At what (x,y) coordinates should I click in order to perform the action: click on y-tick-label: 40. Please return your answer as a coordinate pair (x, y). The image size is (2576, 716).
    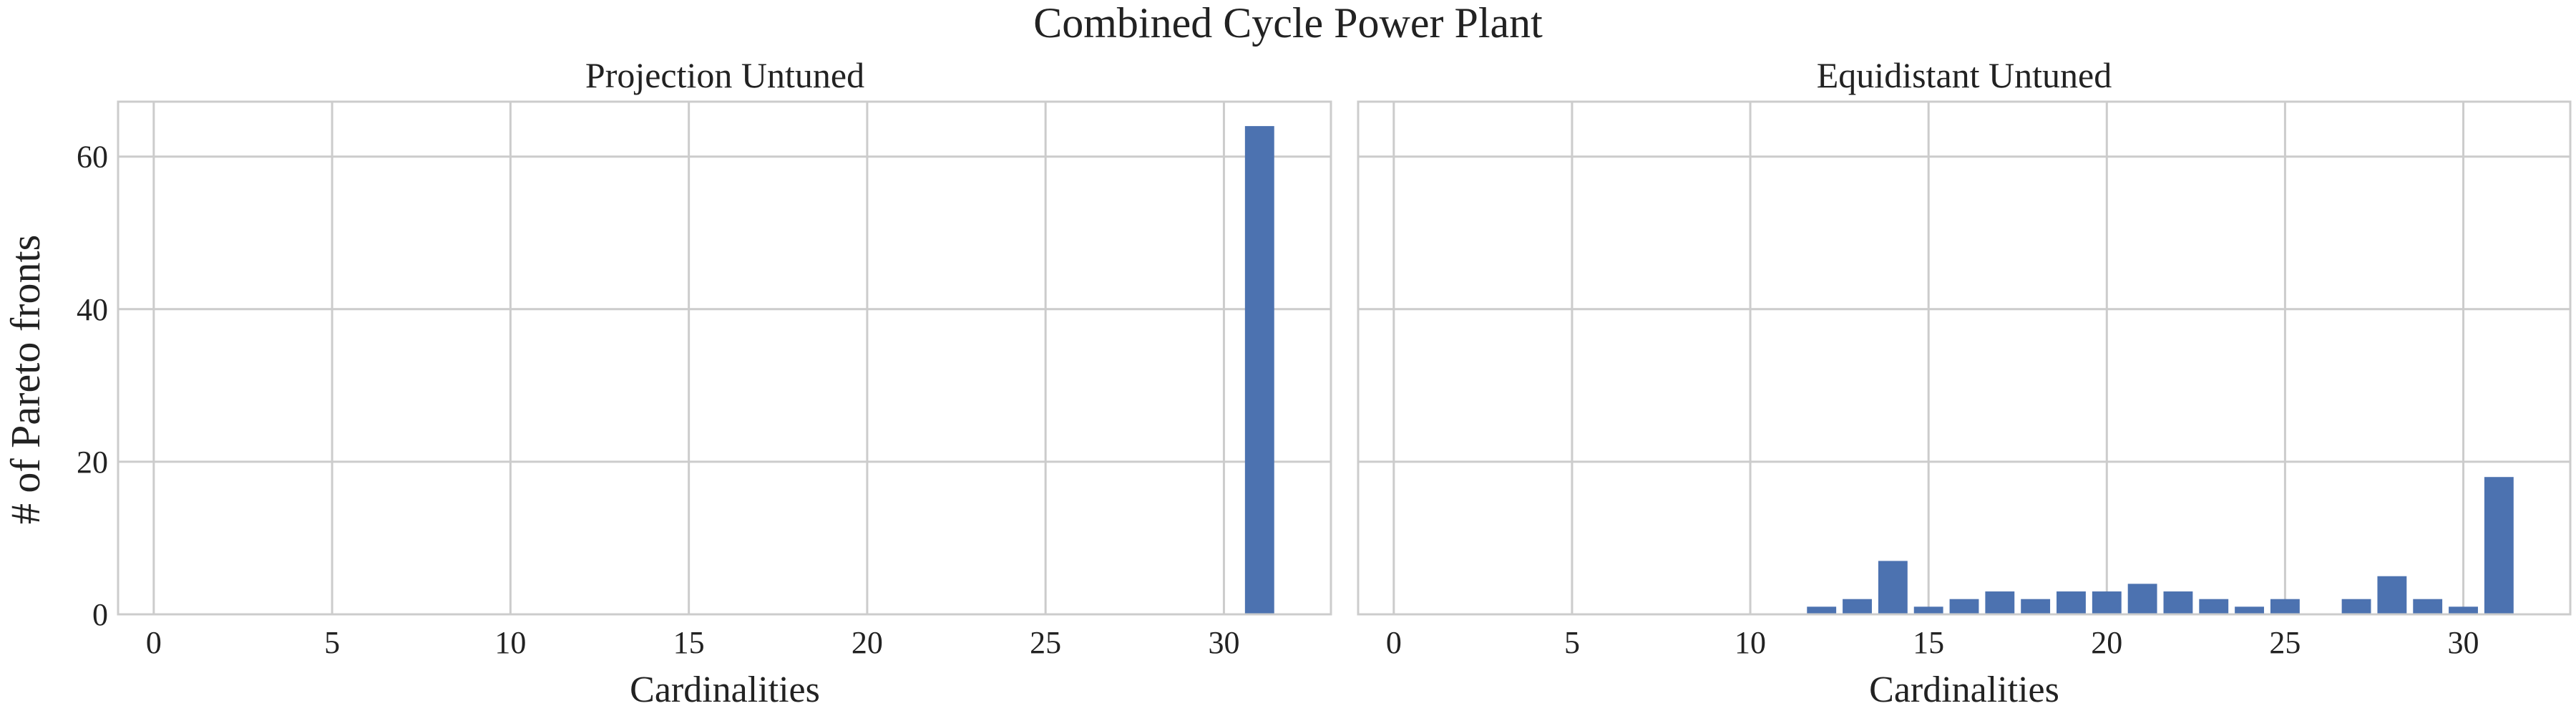
    Looking at the image, I should click on (92, 309).